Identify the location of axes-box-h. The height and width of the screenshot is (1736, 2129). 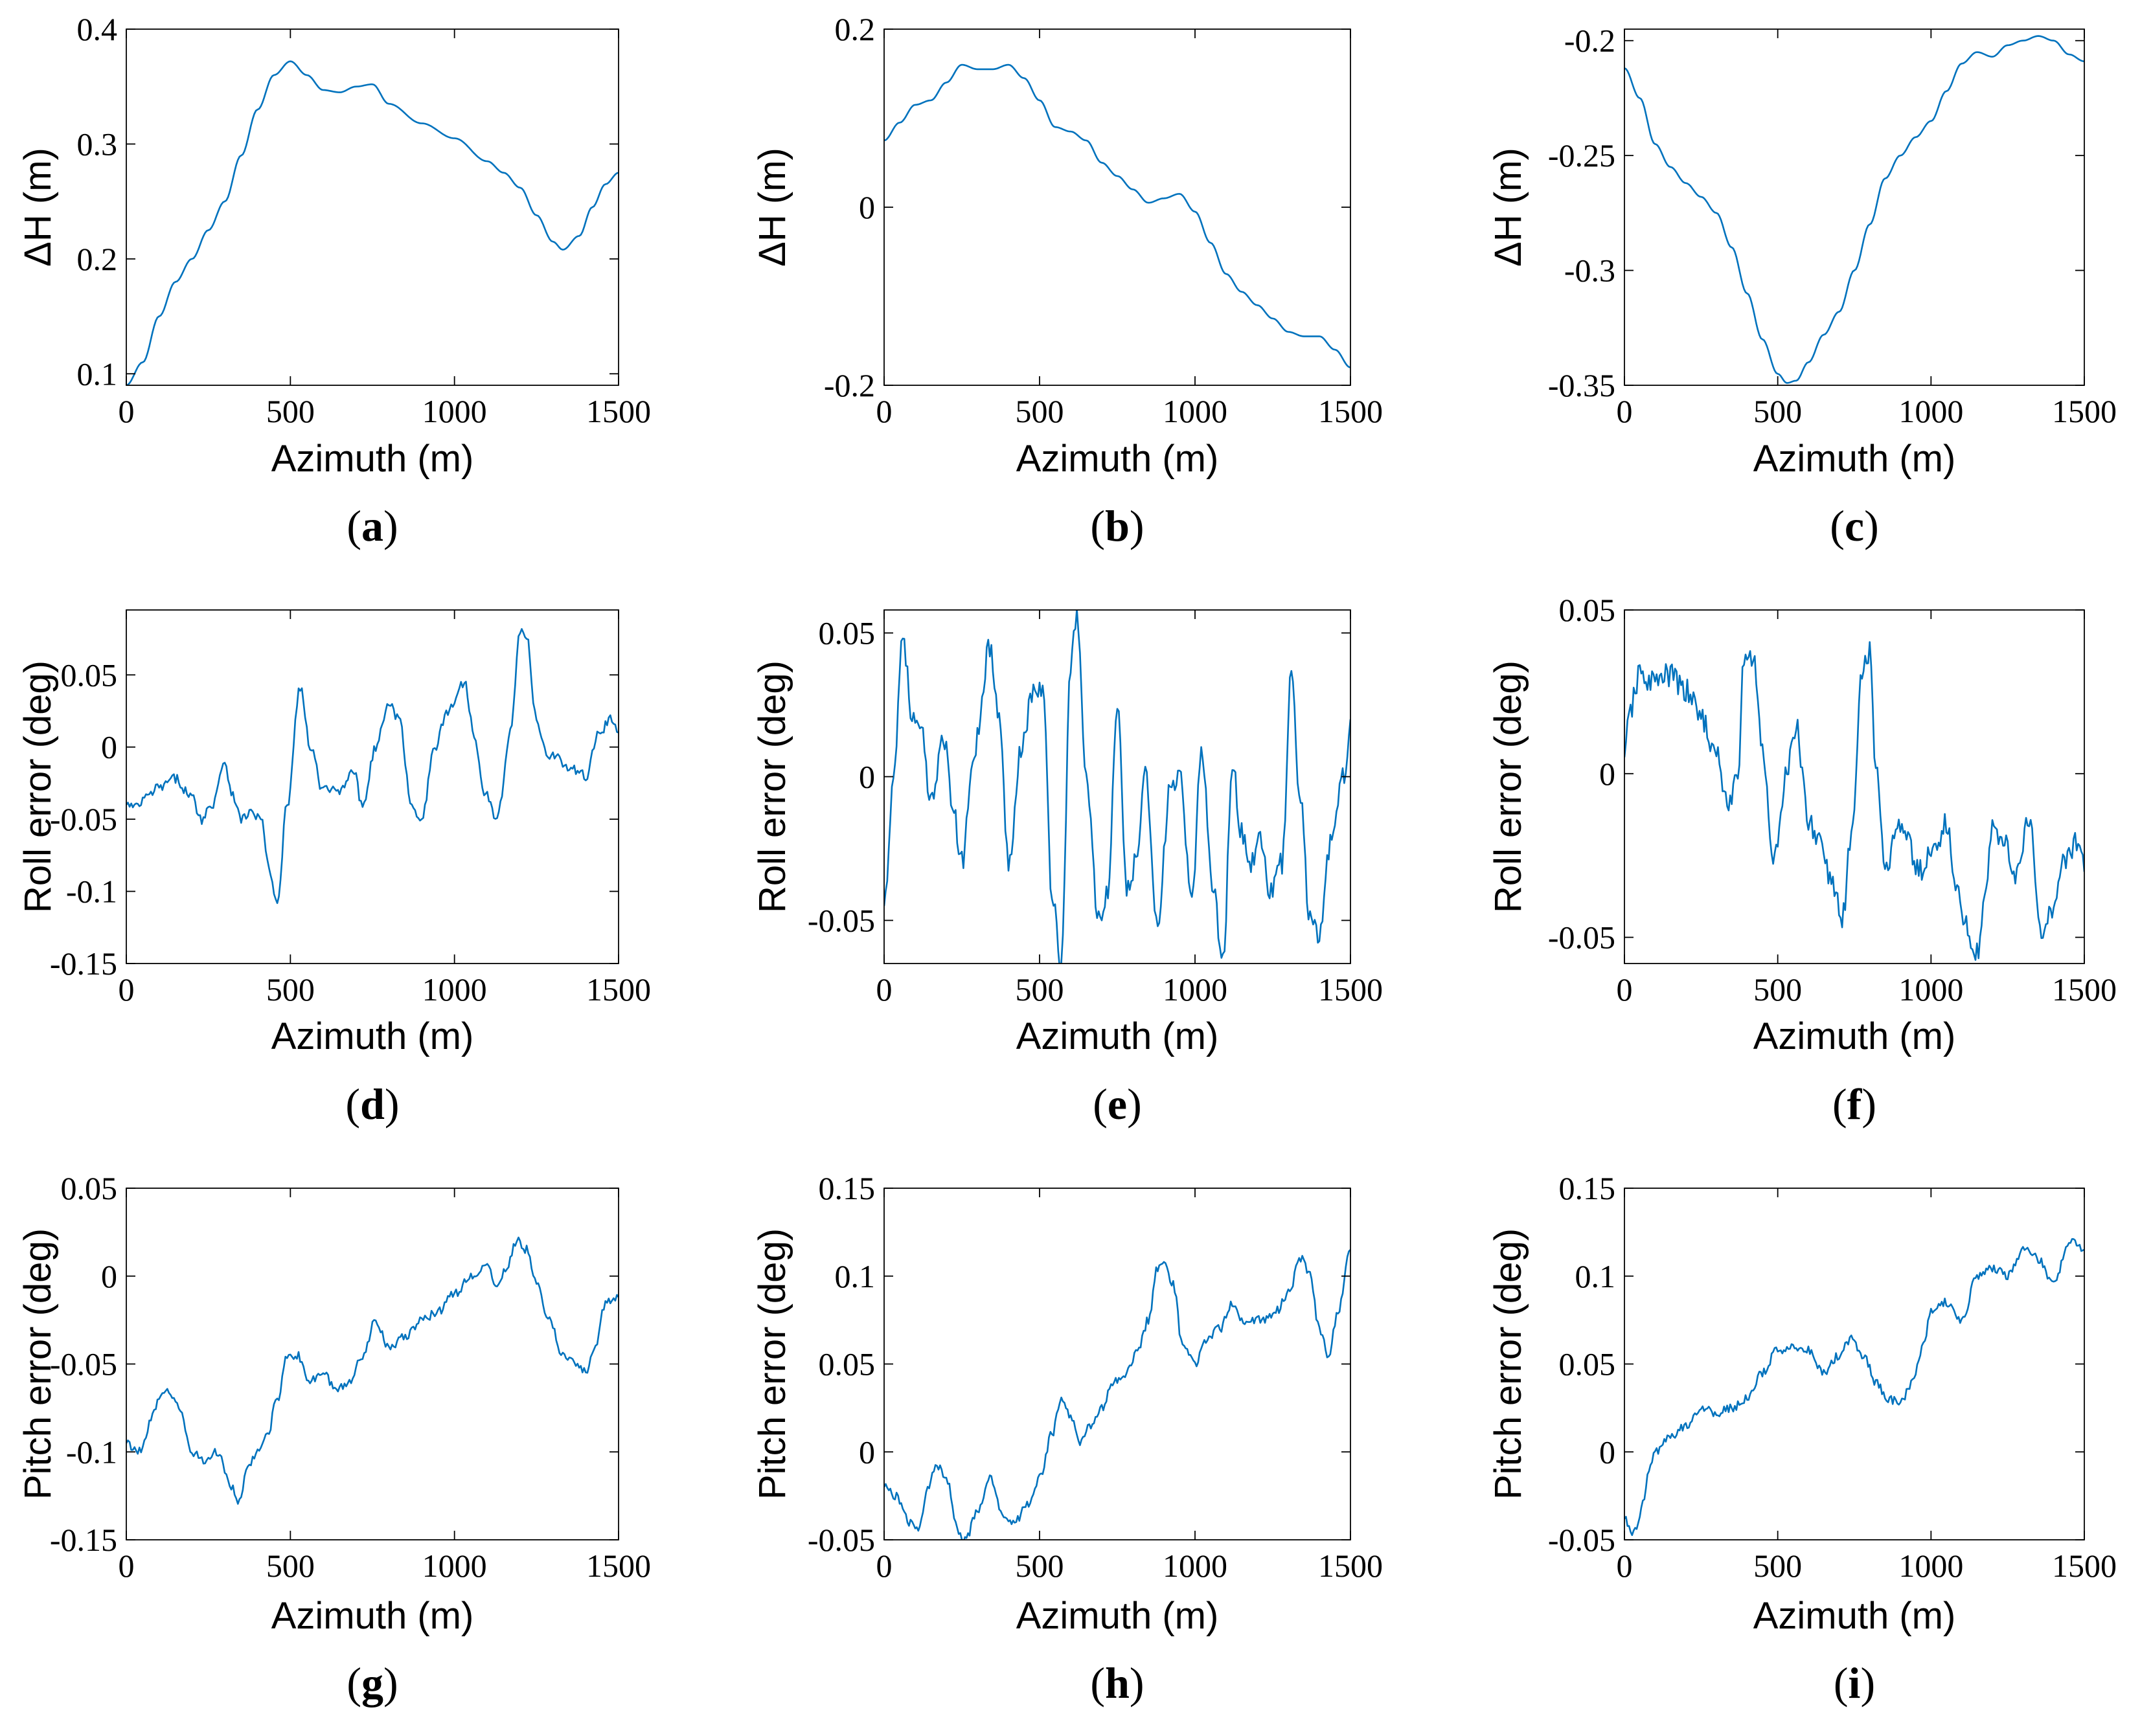
(1117, 1364).